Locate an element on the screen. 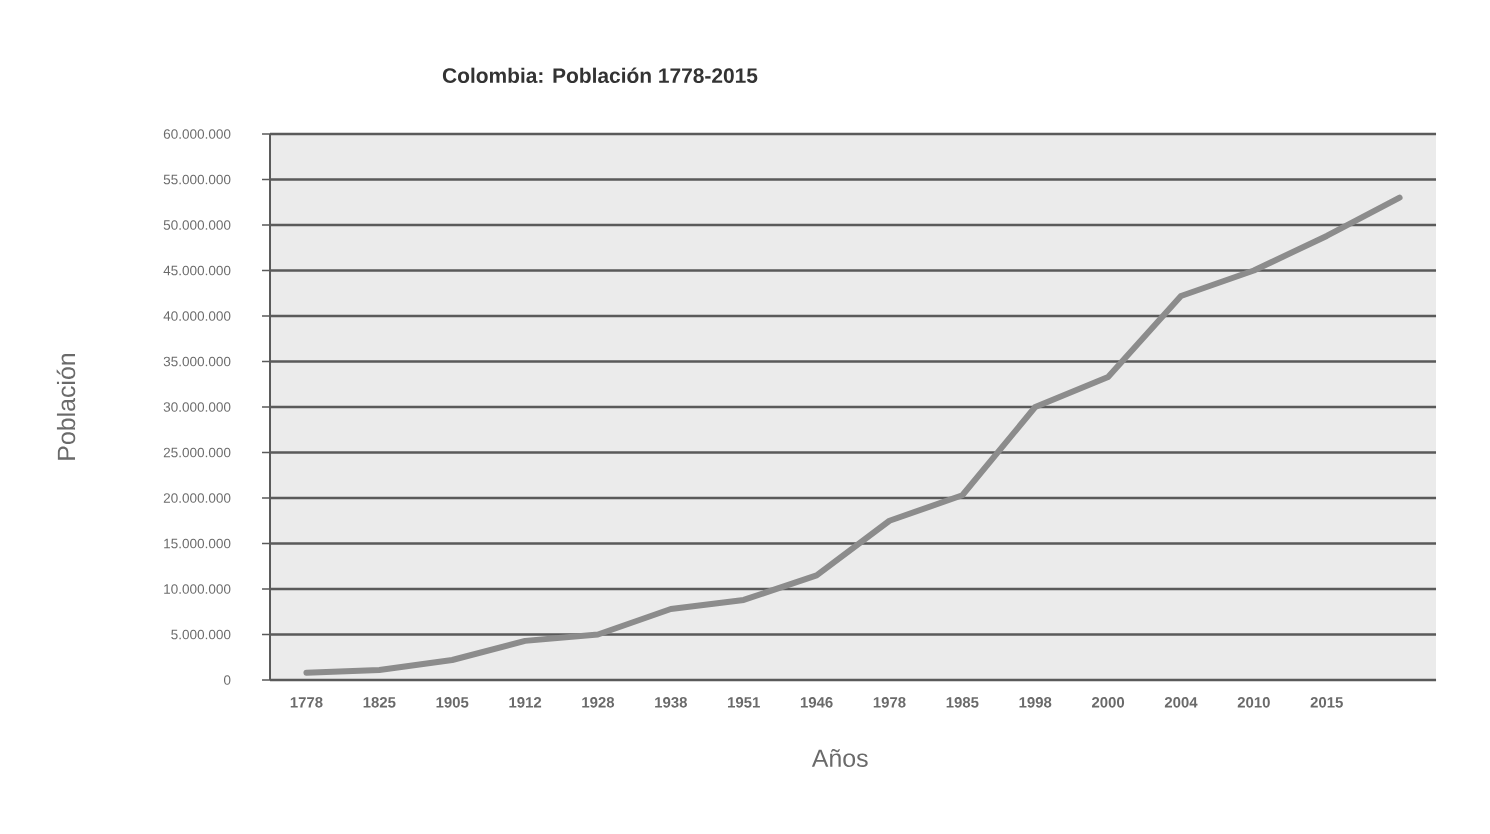  x-axis-title: Años is located at coordinates (839, 758).